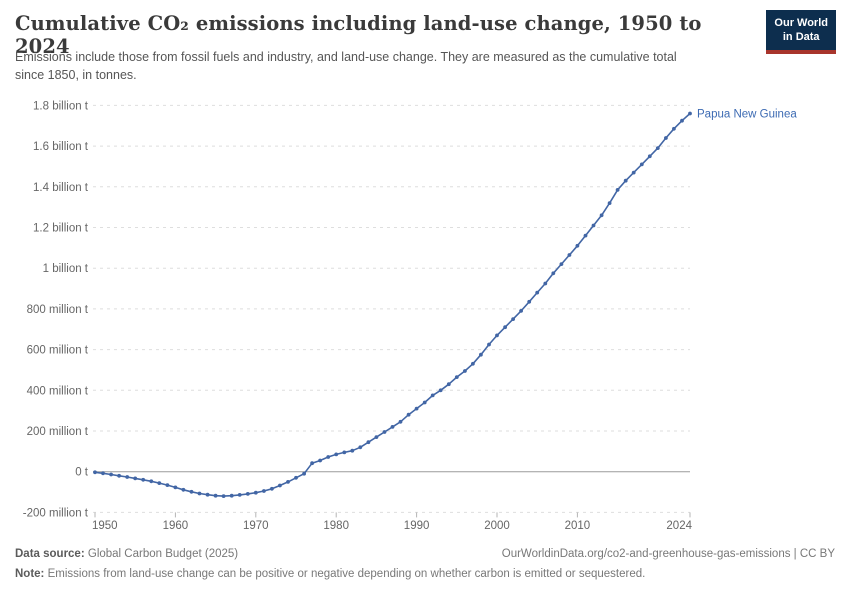 The height and width of the screenshot is (600, 850). What do you see at coordinates (58, 310) in the screenshot?
I see `y-axis-tick-label: 800 million t` at bounding box center [58, 310].